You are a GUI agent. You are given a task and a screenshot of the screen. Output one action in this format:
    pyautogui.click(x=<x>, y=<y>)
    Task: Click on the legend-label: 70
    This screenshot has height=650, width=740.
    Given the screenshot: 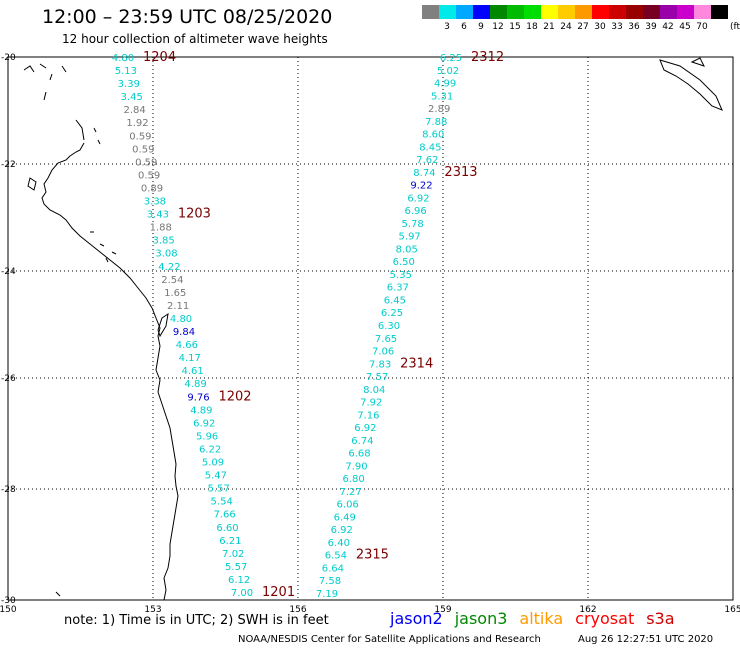 What is the action you would take?
    pyautogui.click(x=702, y=27)
    